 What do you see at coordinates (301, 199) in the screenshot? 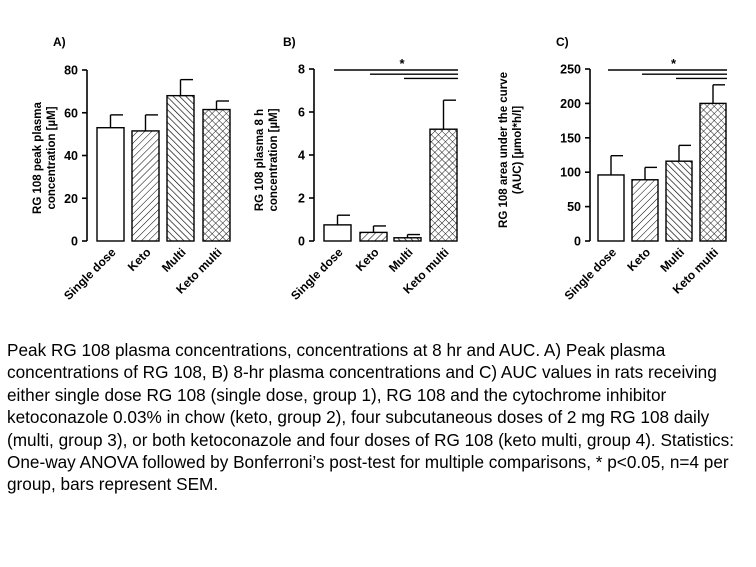
I see `y-tick-label: 2` at bounding box center [301, 199].